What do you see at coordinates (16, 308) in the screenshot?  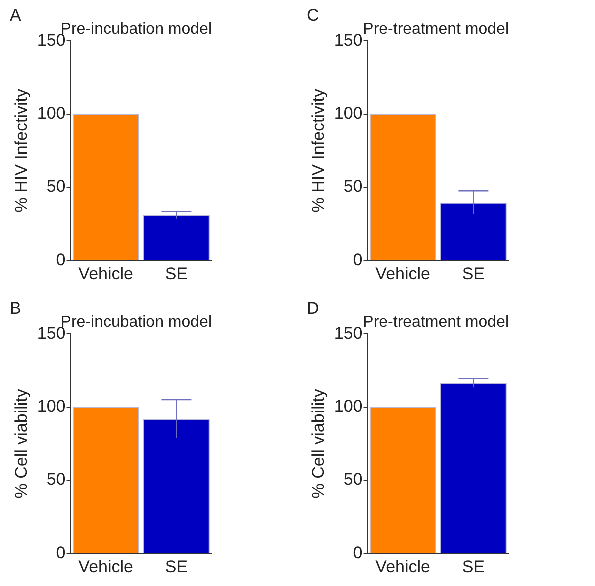 I see `text: B` at bounding box center [16, 308].